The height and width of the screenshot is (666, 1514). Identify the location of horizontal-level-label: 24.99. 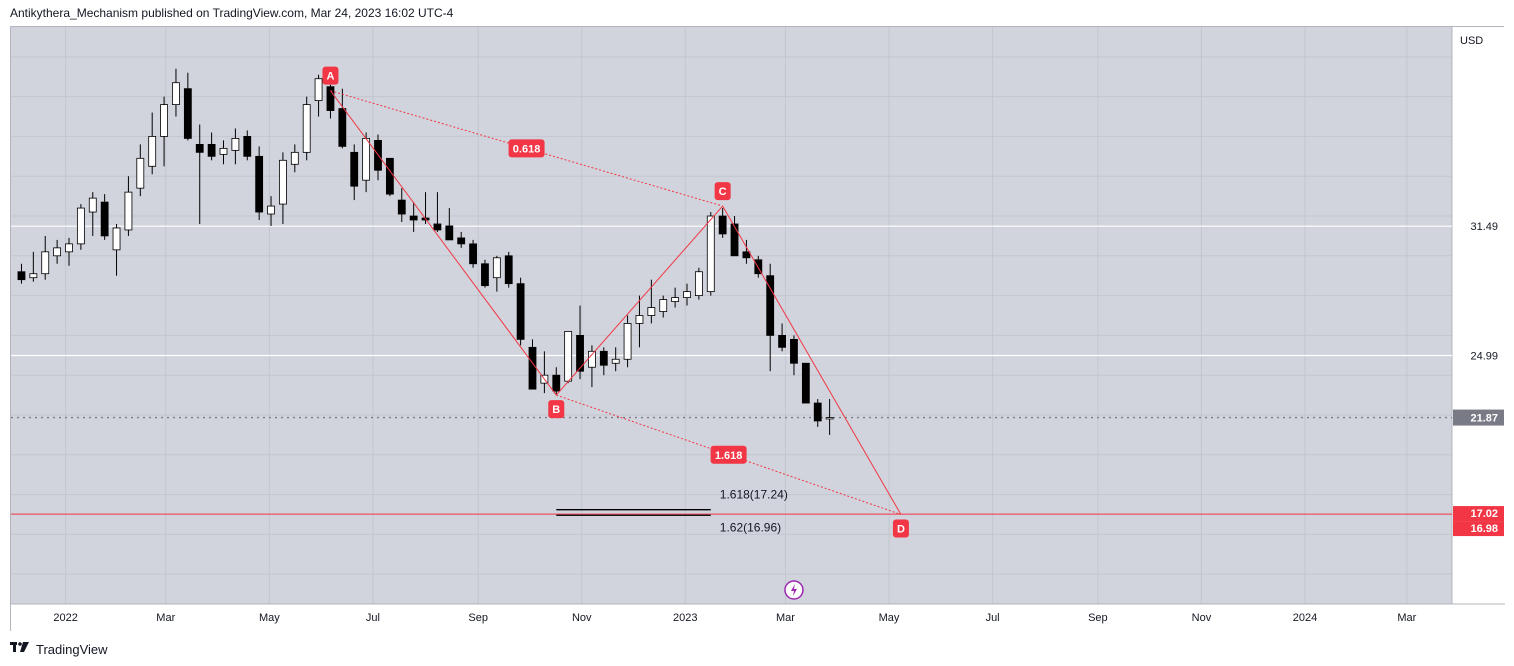
(1484, 356).